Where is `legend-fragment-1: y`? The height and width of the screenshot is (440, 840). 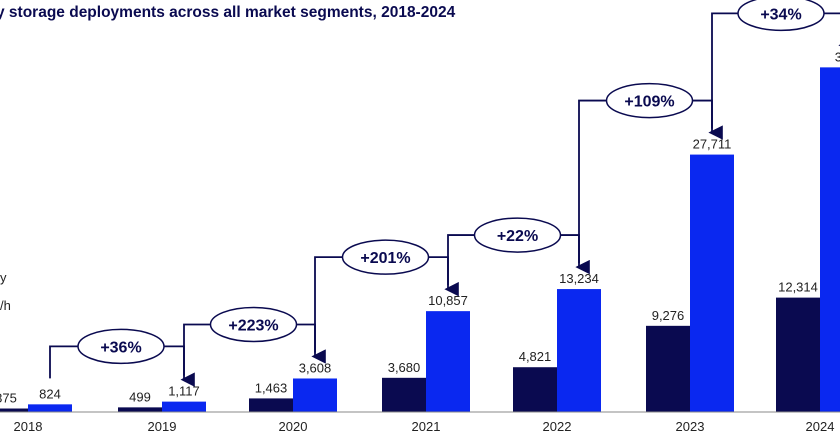 legend-fragment-1: y is located at coordinates (3, 277).